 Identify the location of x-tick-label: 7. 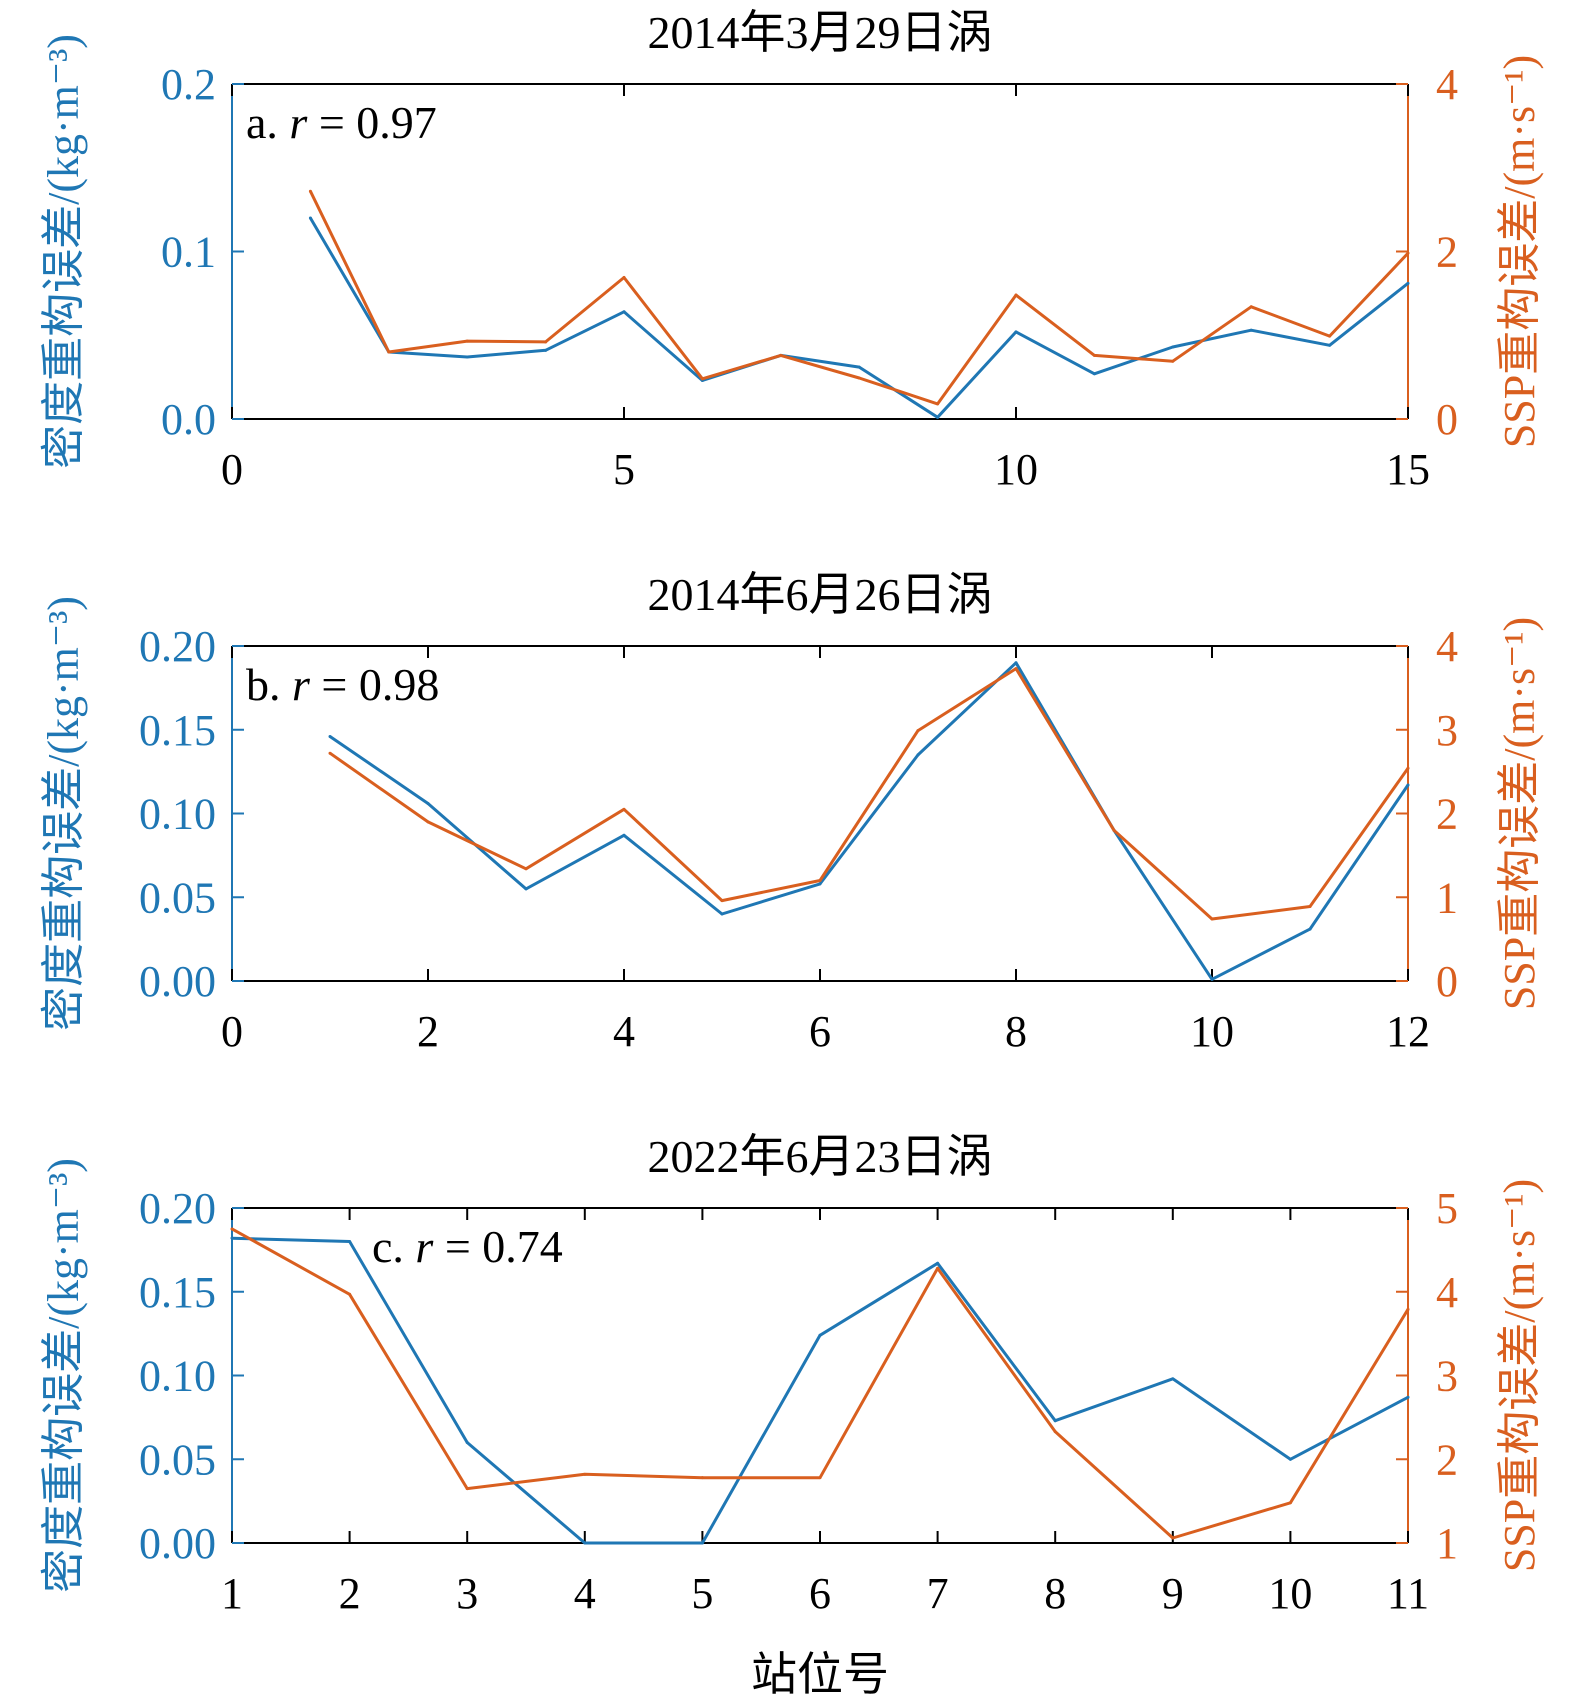
(938, 1593).